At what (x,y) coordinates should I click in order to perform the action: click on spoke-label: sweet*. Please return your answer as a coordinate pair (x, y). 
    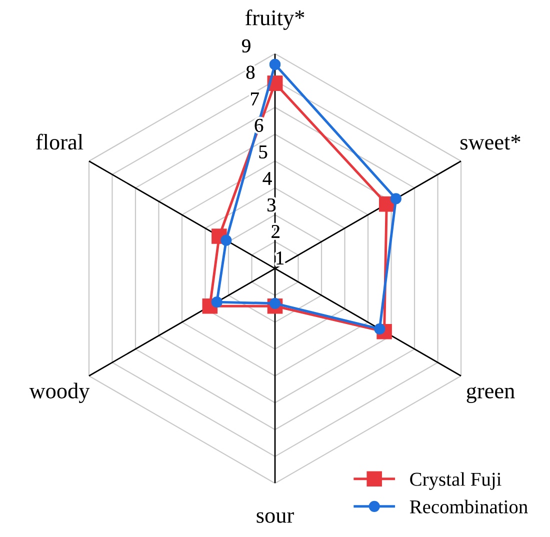
    Looking at the image, I should click on (490, 142).